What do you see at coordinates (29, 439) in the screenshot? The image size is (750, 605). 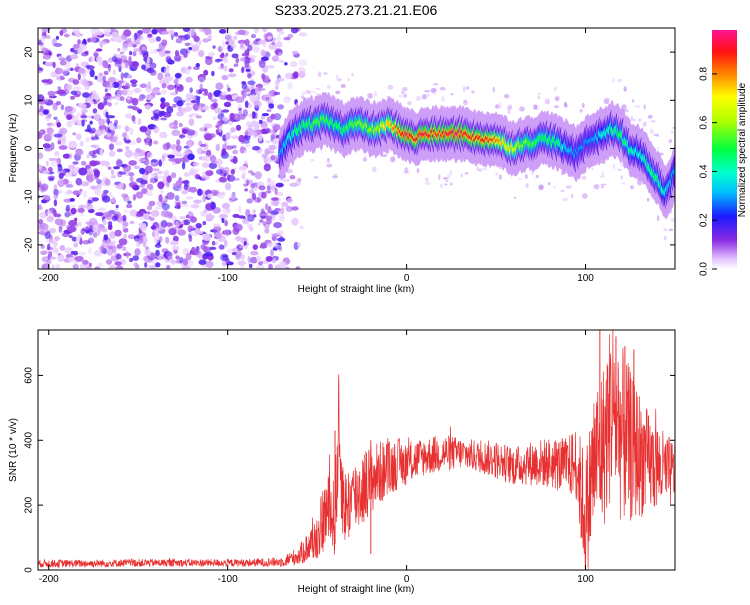 I see `y-tick-label: 400` at bounding box center [29, 439].